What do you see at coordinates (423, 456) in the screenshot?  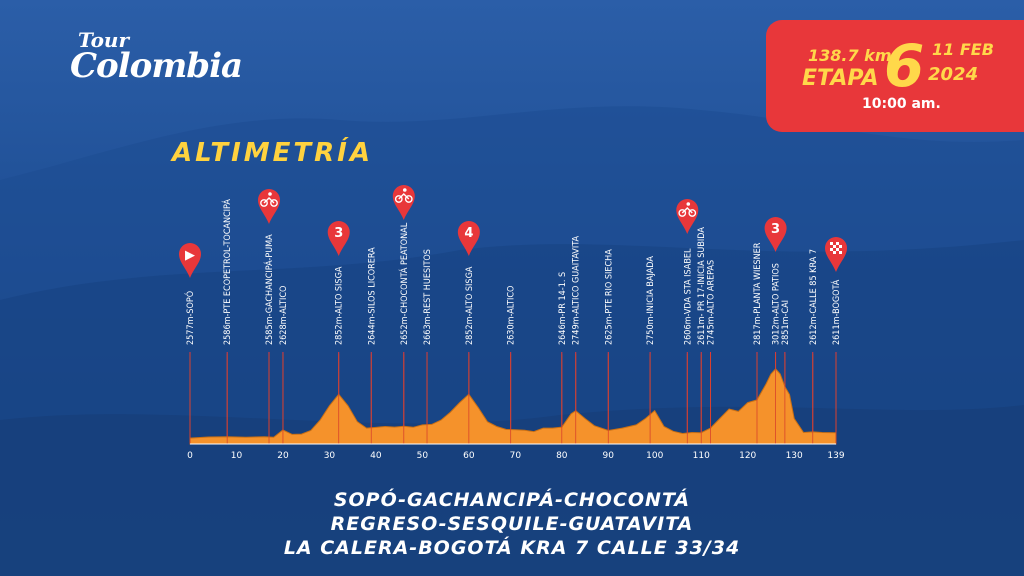 I see `x-tick-label: 50` at bounding box center [423, 456].